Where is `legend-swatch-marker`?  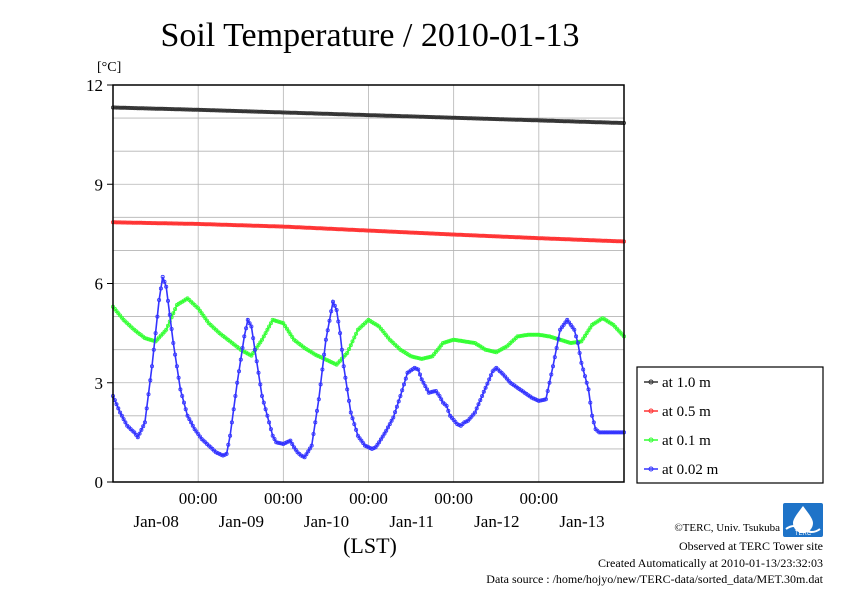
legend-swatch-marker is located at coordinates (651, 469).